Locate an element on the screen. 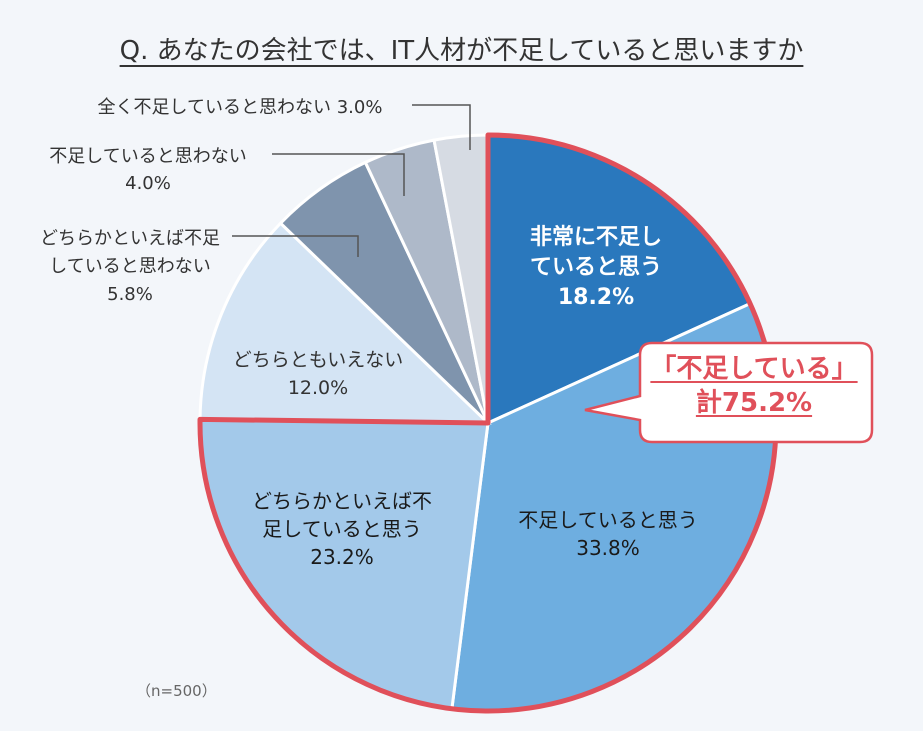 The width and height of the screenshot is (923, 731). chart-title: Q. あなたの会社では、IT人材が不足していると思いますか is located at coordinates (461, 48).